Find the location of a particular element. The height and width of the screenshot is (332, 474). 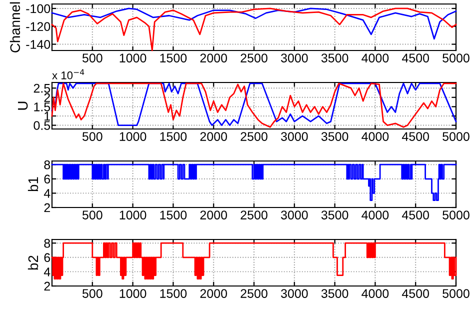

y-tick-label: -140 is located at coordinates (38, 44).